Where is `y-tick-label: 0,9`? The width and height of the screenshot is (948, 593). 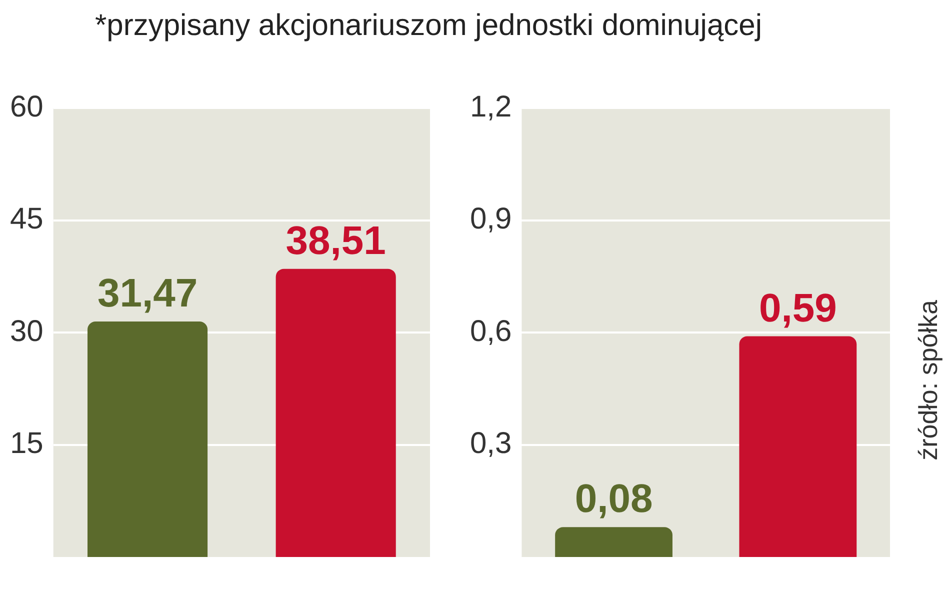 y-tick-label: 0,9 is located at coordinates (491, 219).